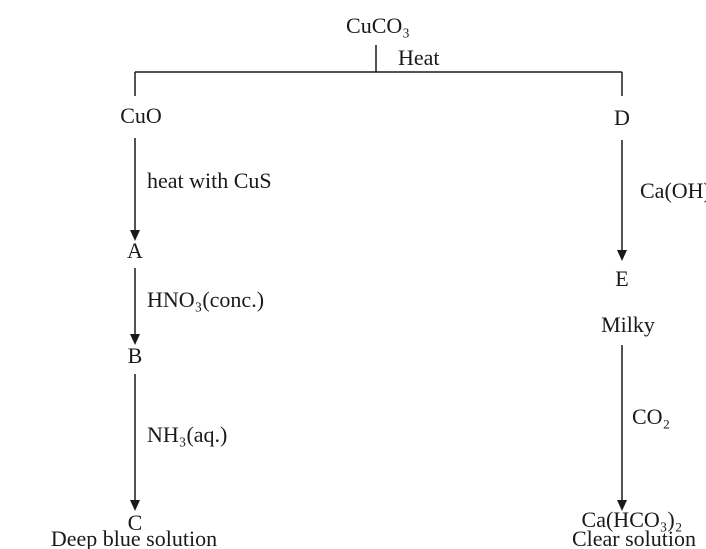  Describe the element at coordinates (134, 537) in the screenshot. I see `result-note: Deep blue solution` at that location.